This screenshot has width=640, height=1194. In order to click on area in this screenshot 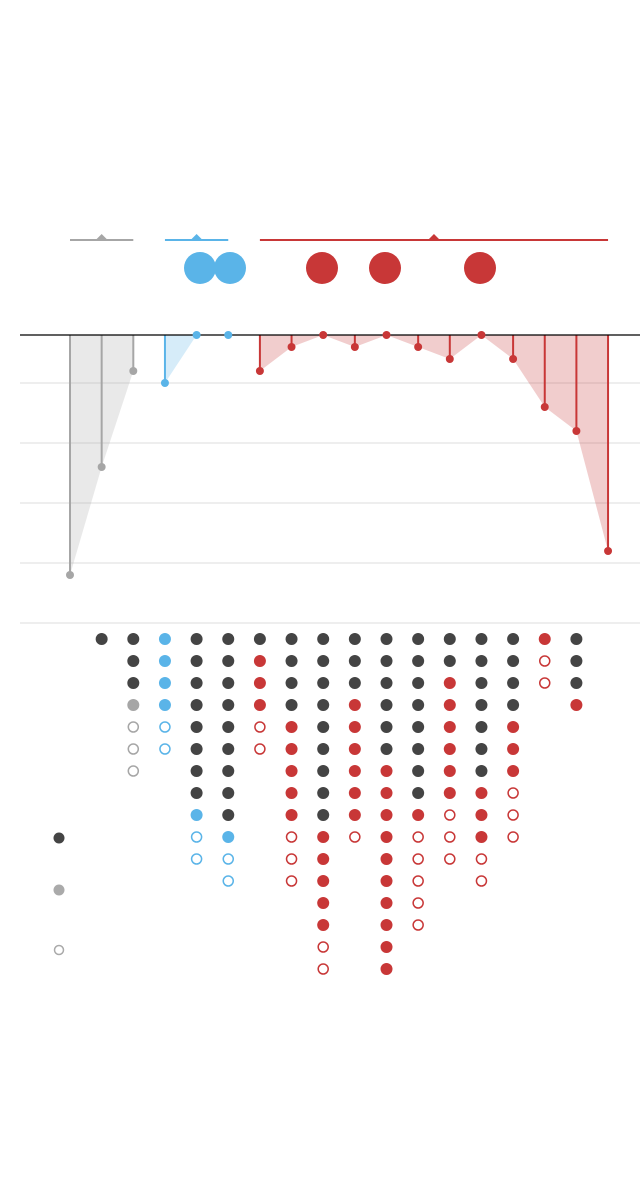, I will do `click(196, 359)`.